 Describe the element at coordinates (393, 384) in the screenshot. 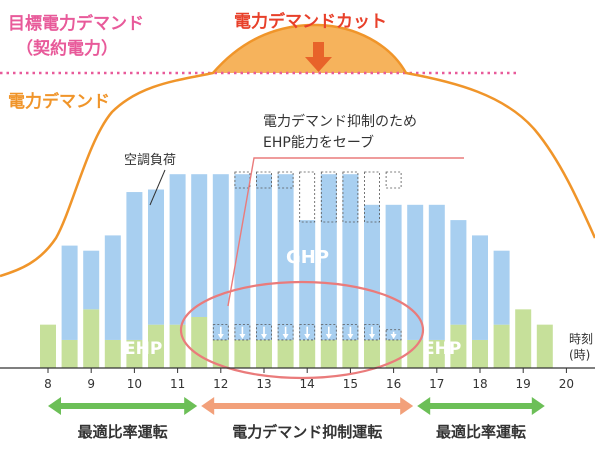

I see `x-tick-label-16: 16` at that location.